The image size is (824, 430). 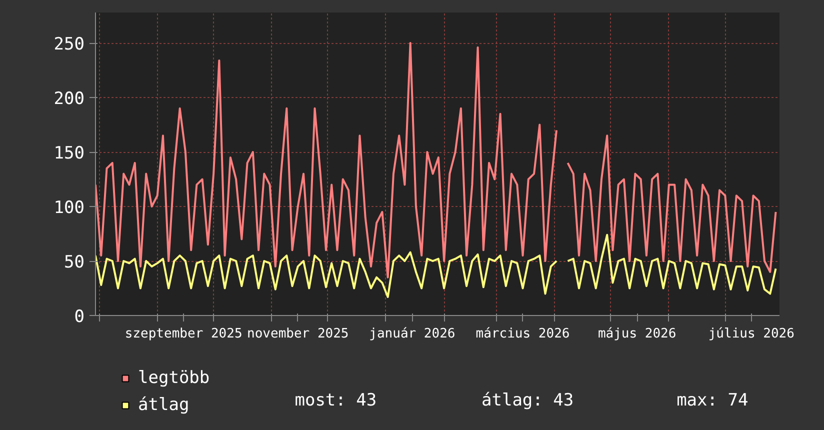 I want to click on legend-label: átlag, so click(x=164, y=405).